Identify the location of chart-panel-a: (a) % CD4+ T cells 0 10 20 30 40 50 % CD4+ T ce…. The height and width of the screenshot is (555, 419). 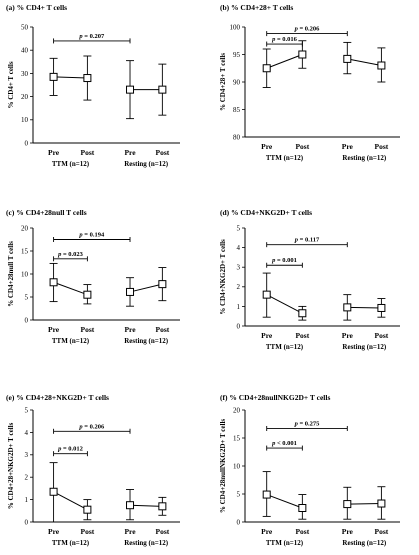
(93, 85).